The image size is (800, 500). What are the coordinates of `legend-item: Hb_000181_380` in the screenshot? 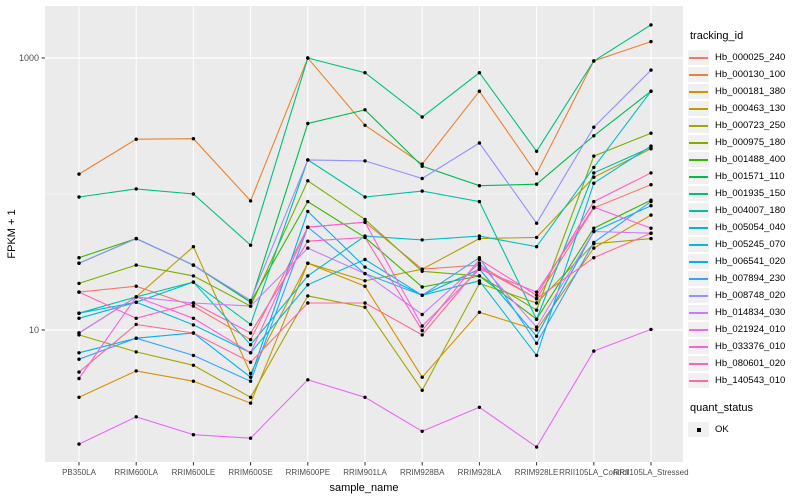 It's located at (744, 91).